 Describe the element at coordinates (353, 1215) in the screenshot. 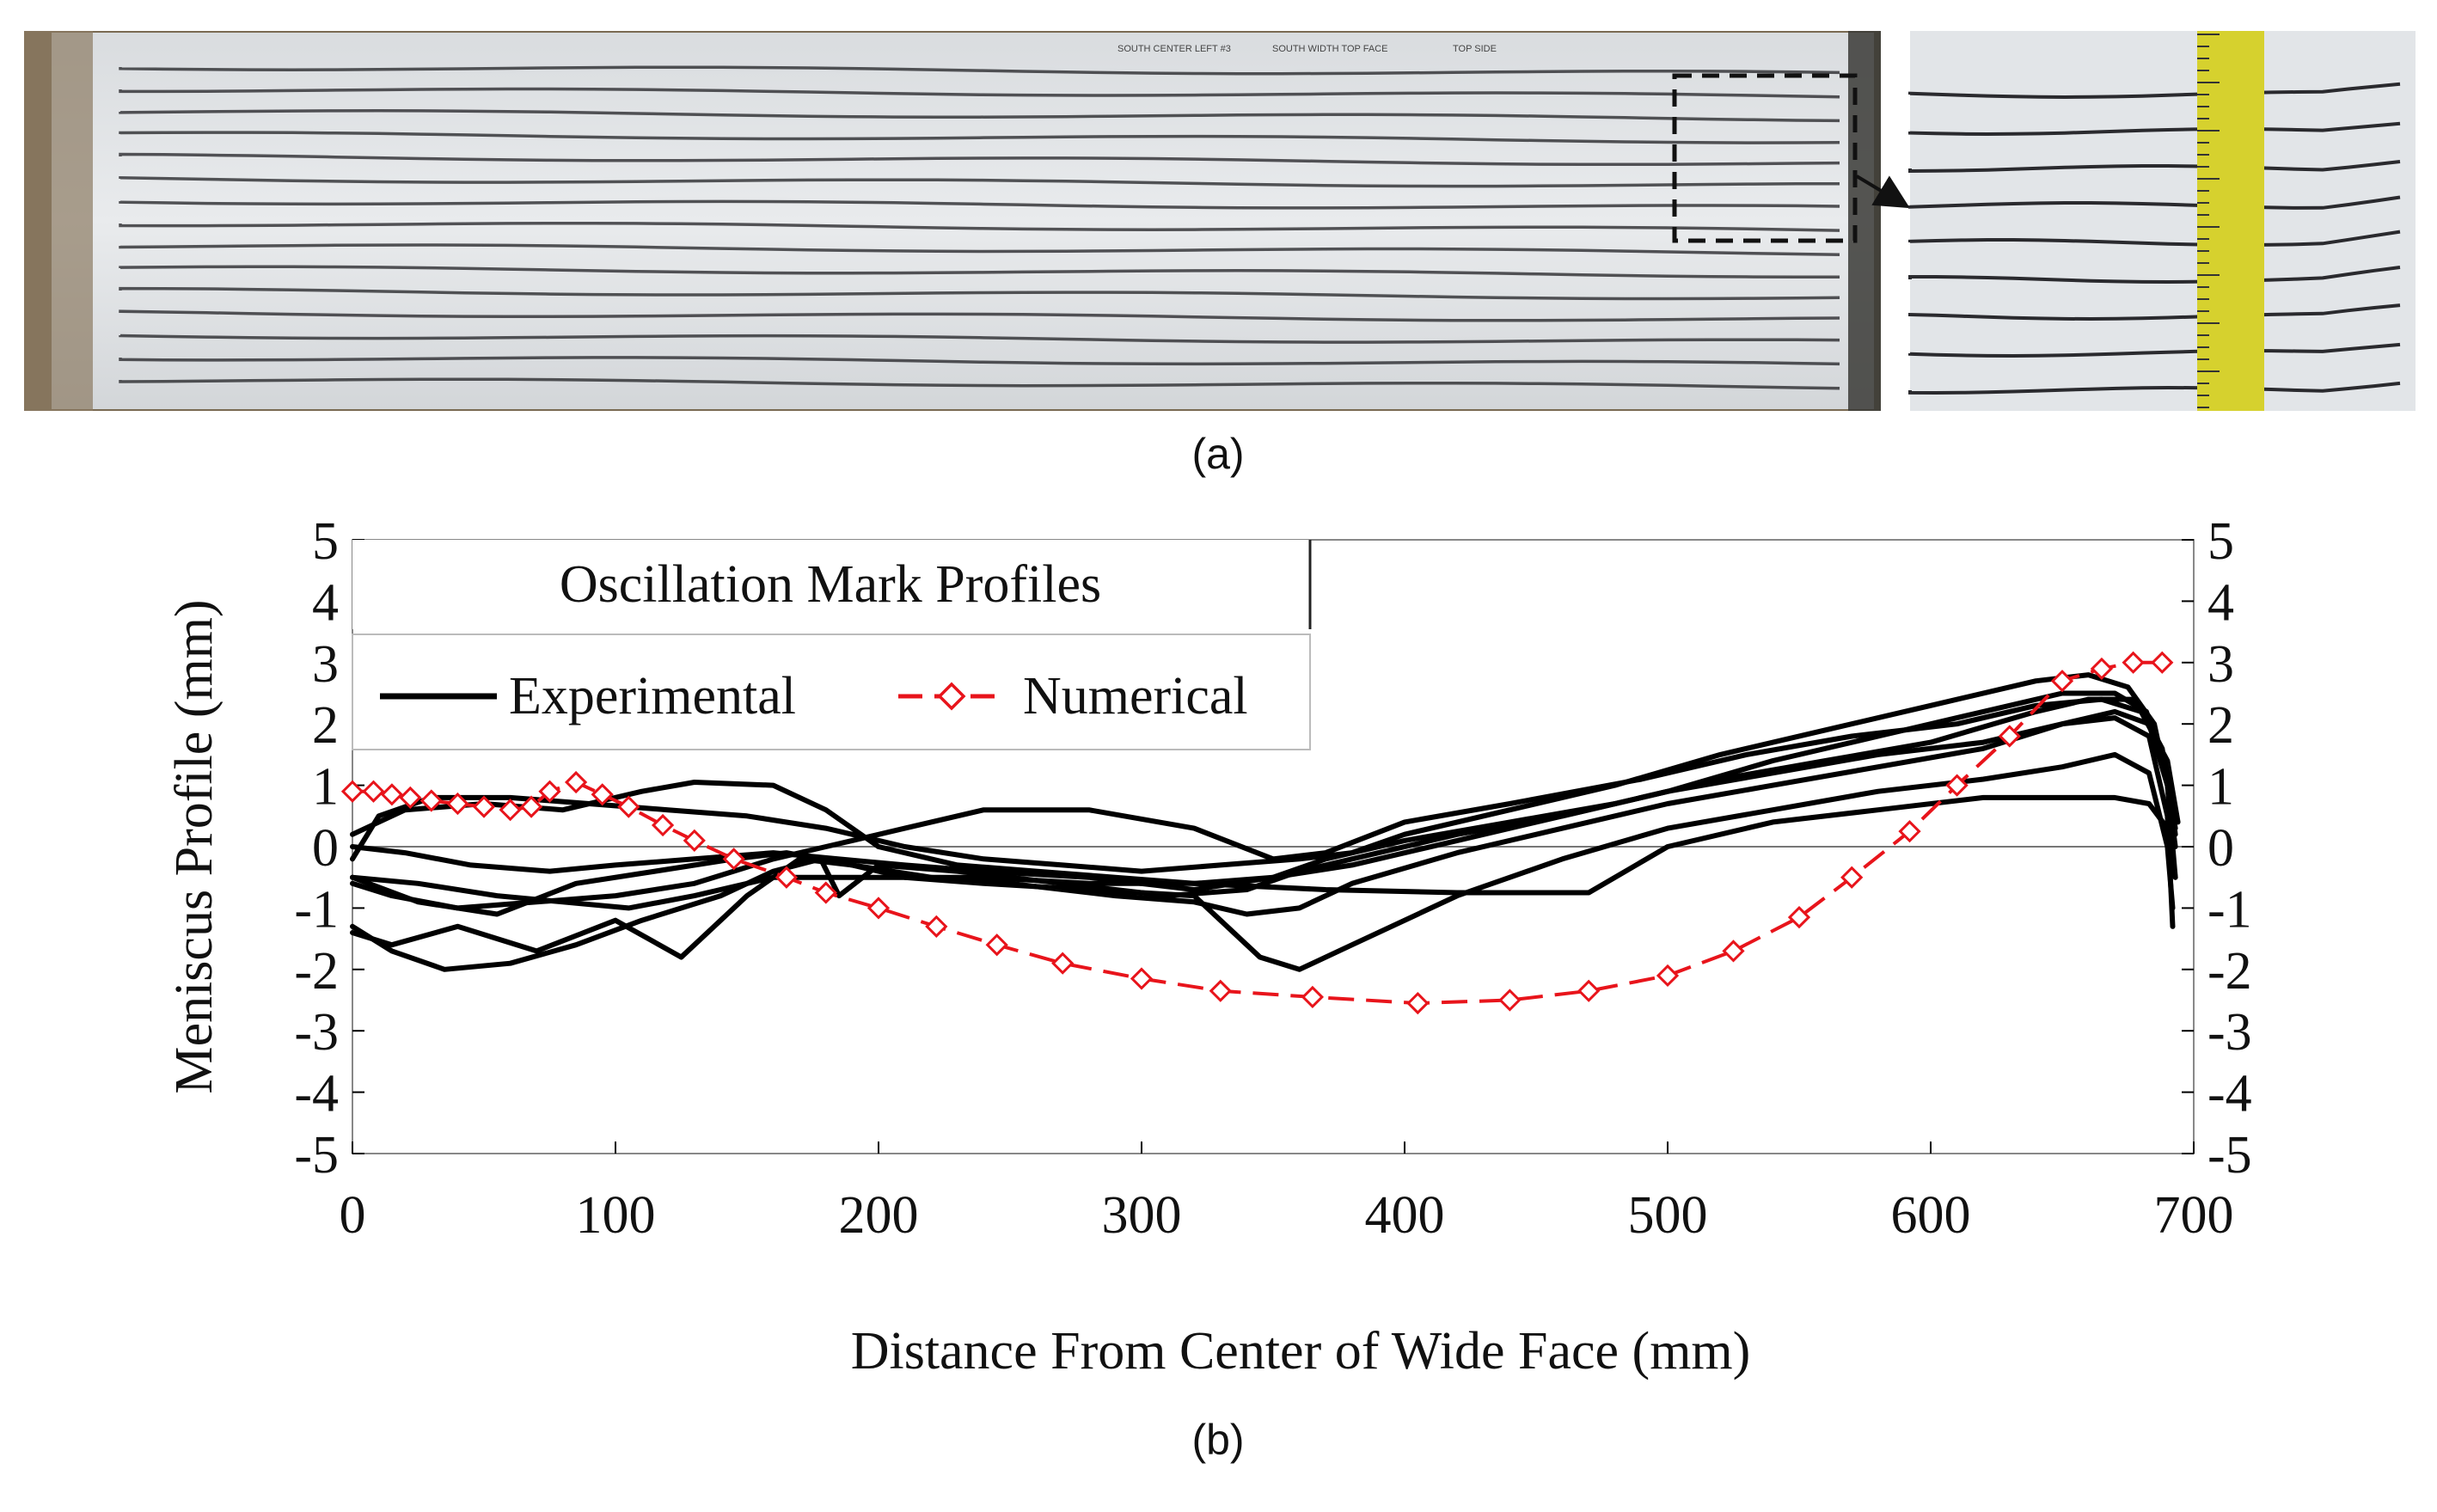

I see `x-tick-label: 0` at that location.